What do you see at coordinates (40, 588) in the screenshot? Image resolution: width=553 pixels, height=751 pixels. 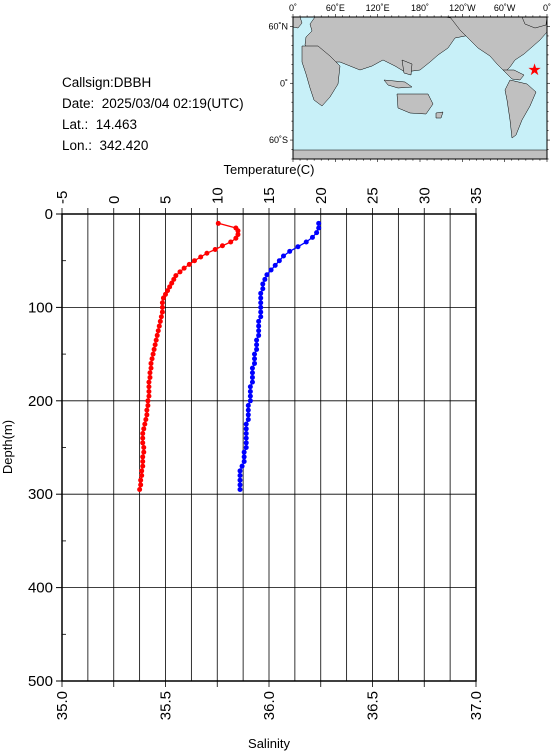 I see `depth-tick-label: 400` at bounding box center [40, 588].